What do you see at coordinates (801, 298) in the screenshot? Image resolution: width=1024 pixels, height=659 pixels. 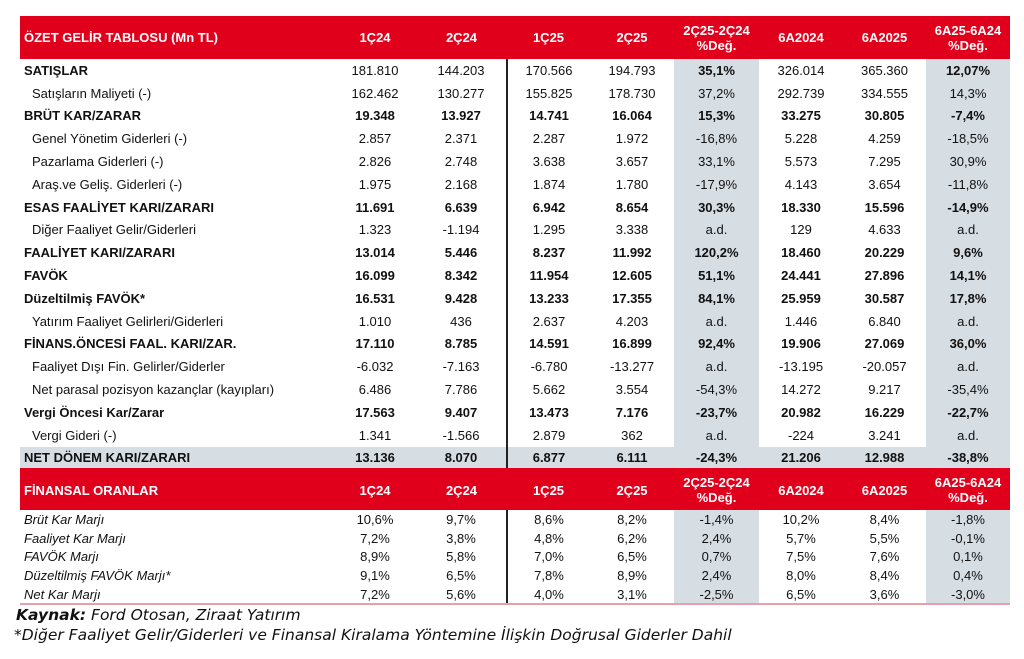 I see `cell-value: 25.959` at bounding box center [801, 298].